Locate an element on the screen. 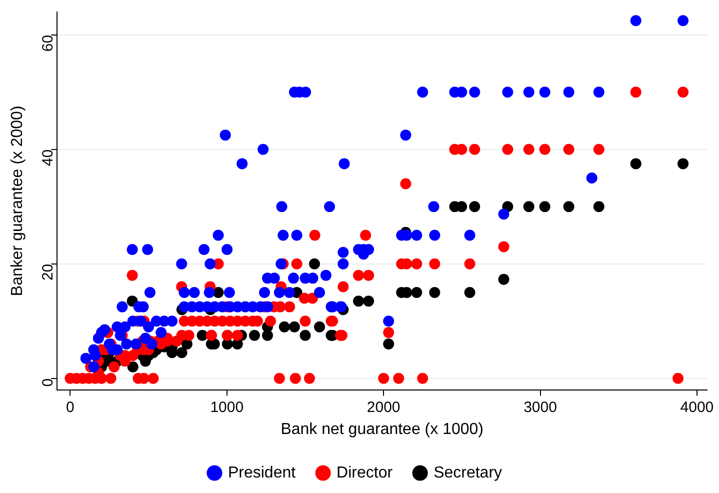  x-tick-label: 4000 is located at coordinates (697, 407).